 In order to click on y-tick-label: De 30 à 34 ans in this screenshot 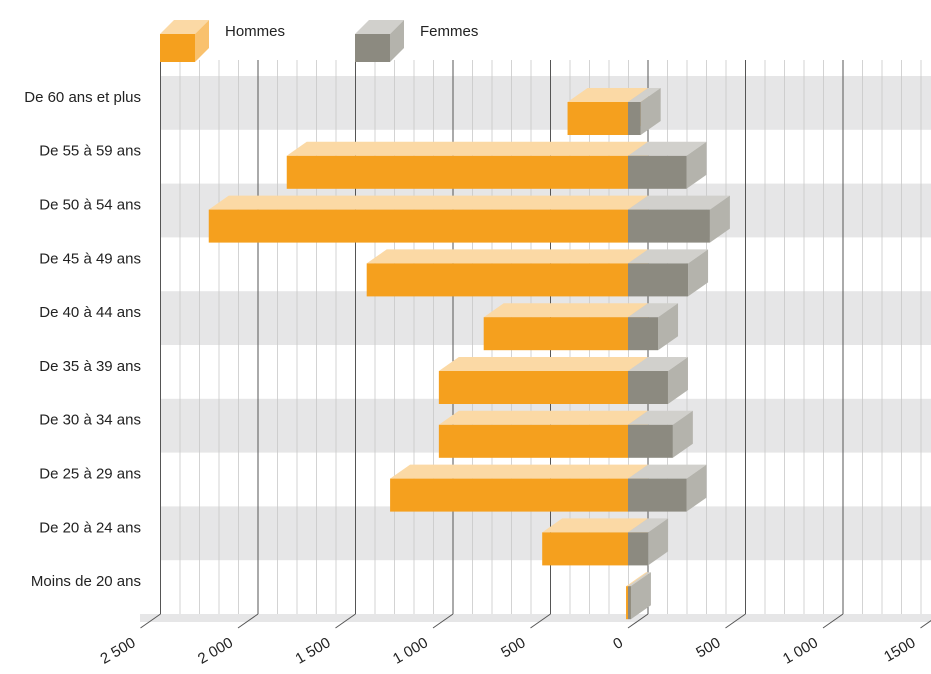, I will do `click(90, 420)`.